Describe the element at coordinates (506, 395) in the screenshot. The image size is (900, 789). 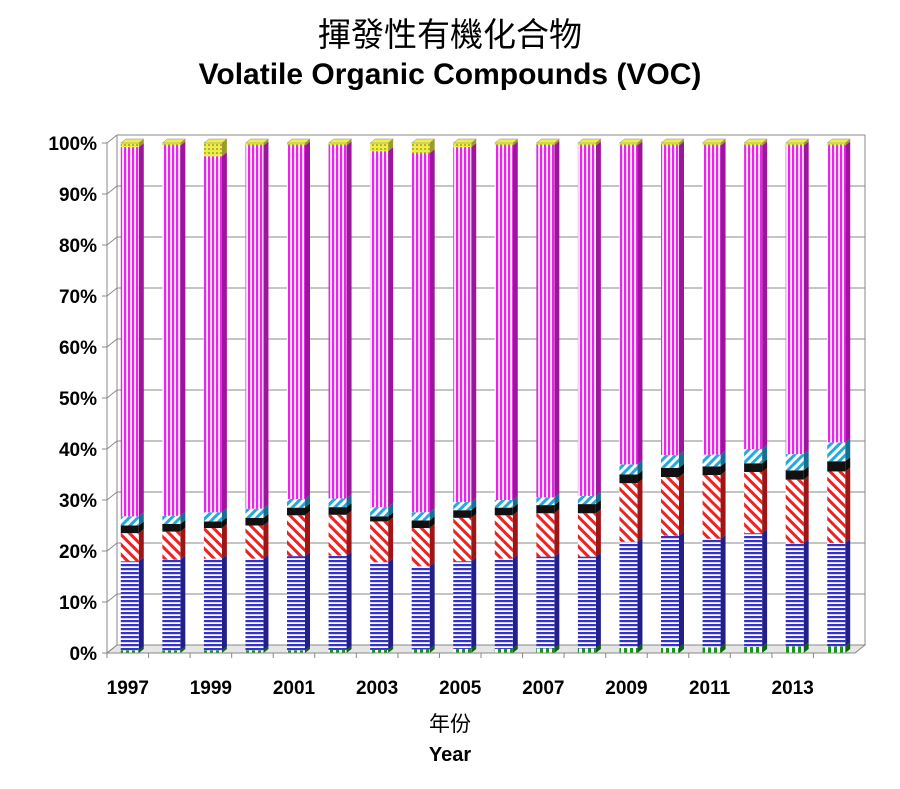
I see `bar-2006` at that location.